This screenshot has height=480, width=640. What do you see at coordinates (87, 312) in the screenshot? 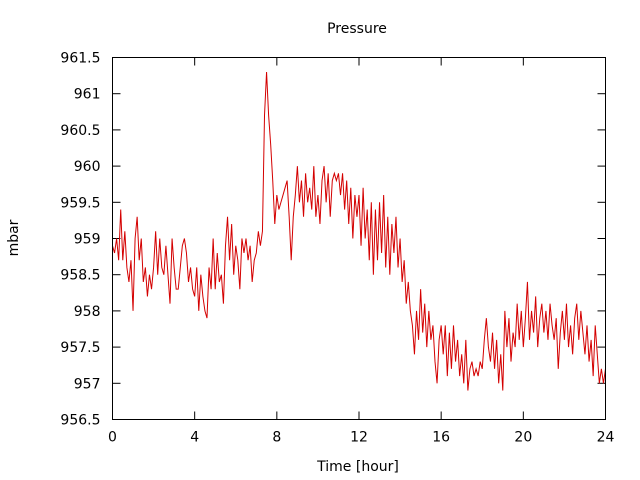
I see `y-tick-label-3: 958` at bounding box center [87, 312].